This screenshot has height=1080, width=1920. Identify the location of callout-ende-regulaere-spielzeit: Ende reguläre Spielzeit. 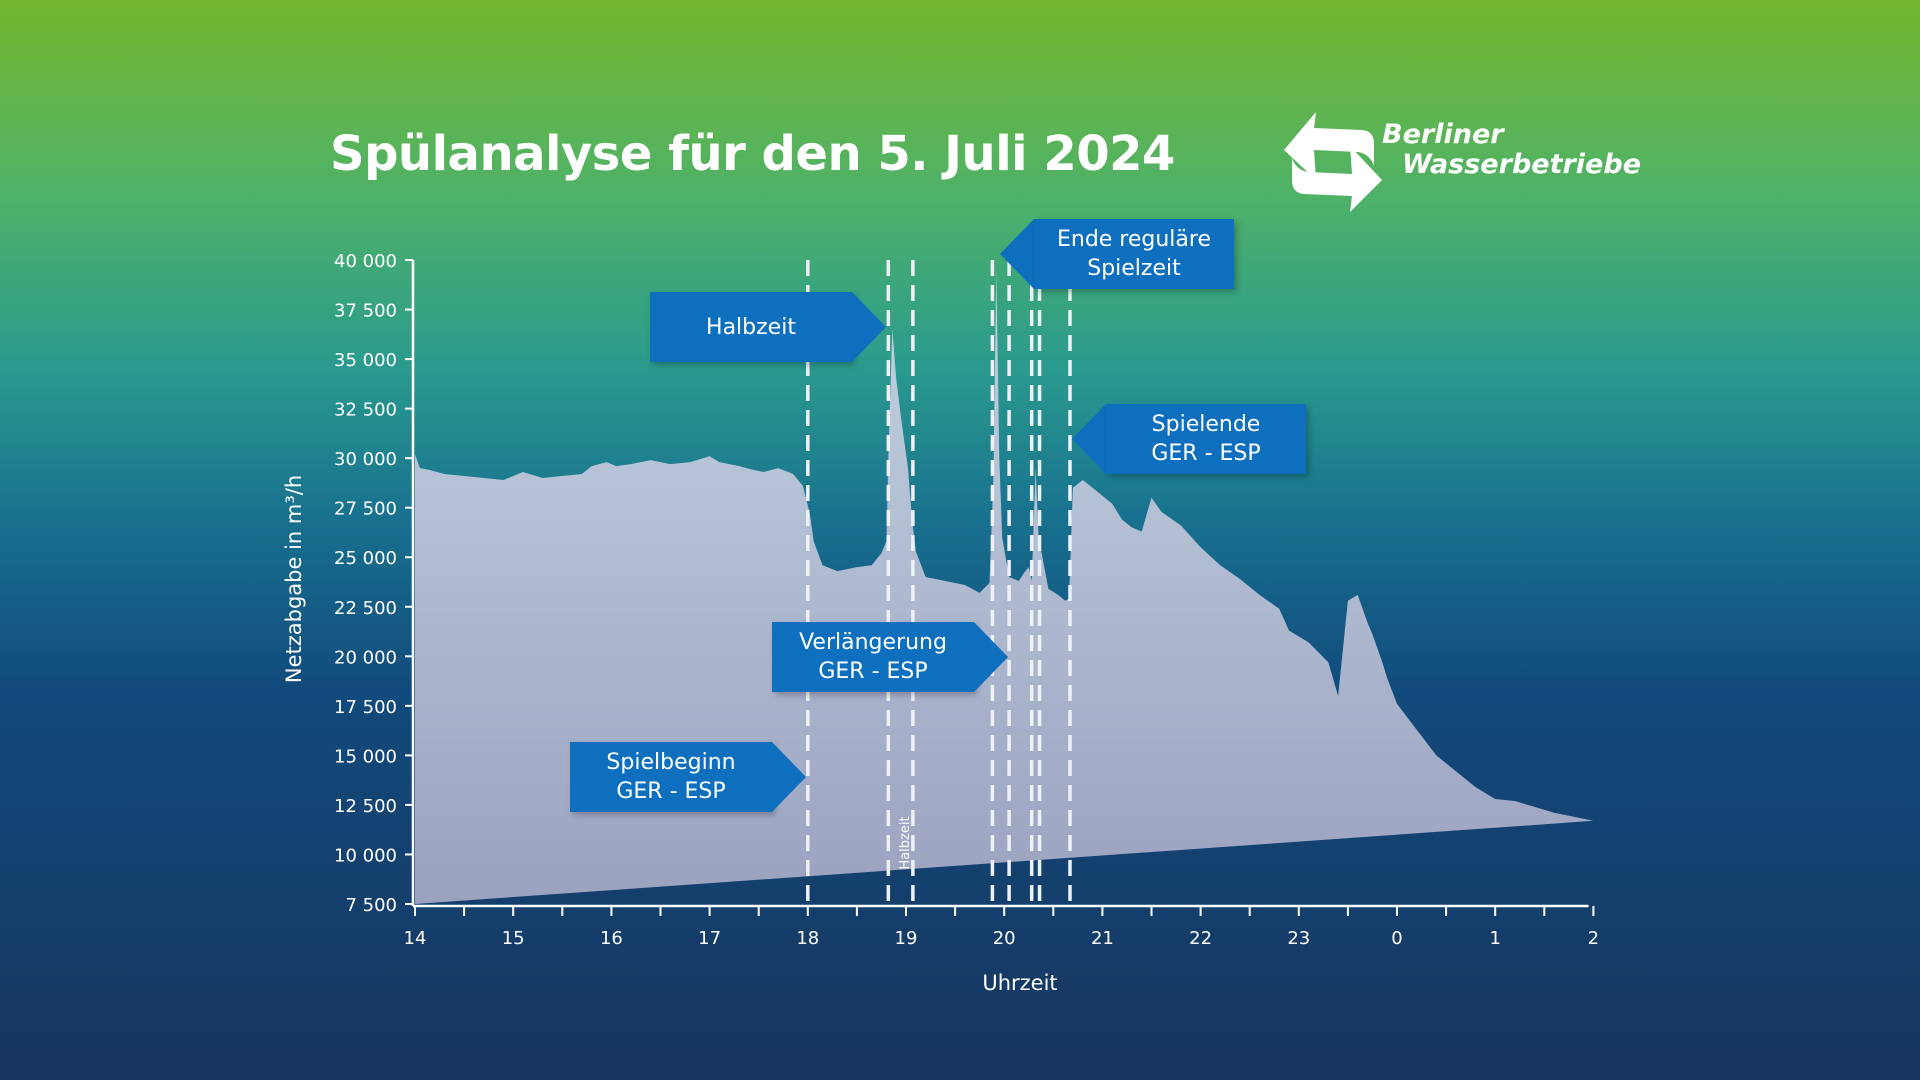
(1117, 254).